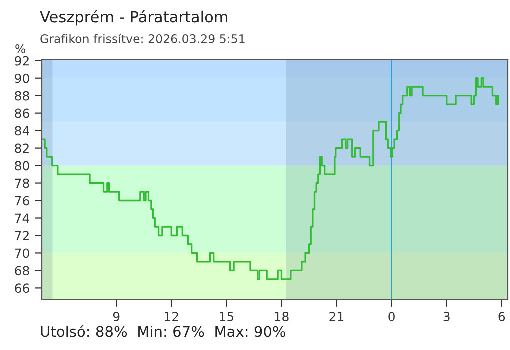  I want to click on y-tick-label: 92, so click(22, 61).